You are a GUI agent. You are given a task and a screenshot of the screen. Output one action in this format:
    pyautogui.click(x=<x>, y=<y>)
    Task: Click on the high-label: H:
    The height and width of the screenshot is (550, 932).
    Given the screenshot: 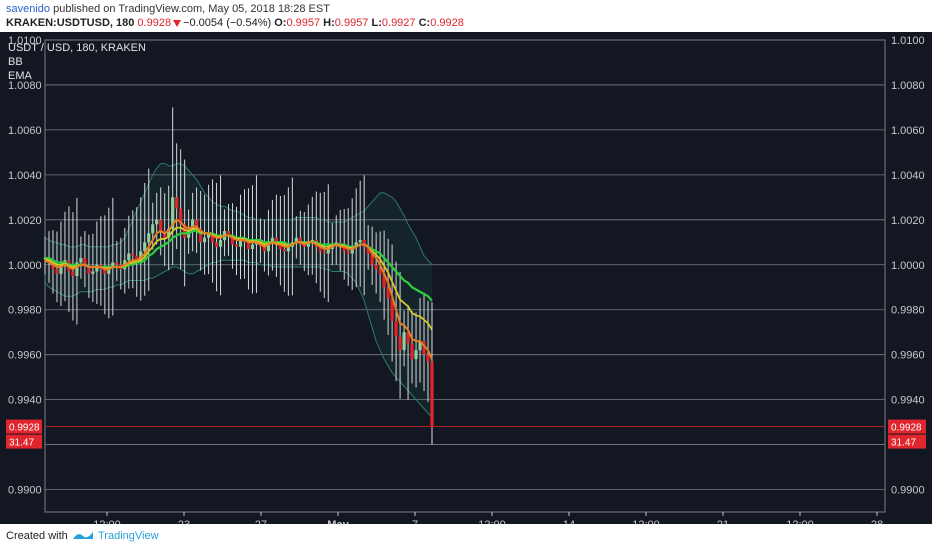 What is the action you would take?
    pyautogui.click(x=329, y=23)
    